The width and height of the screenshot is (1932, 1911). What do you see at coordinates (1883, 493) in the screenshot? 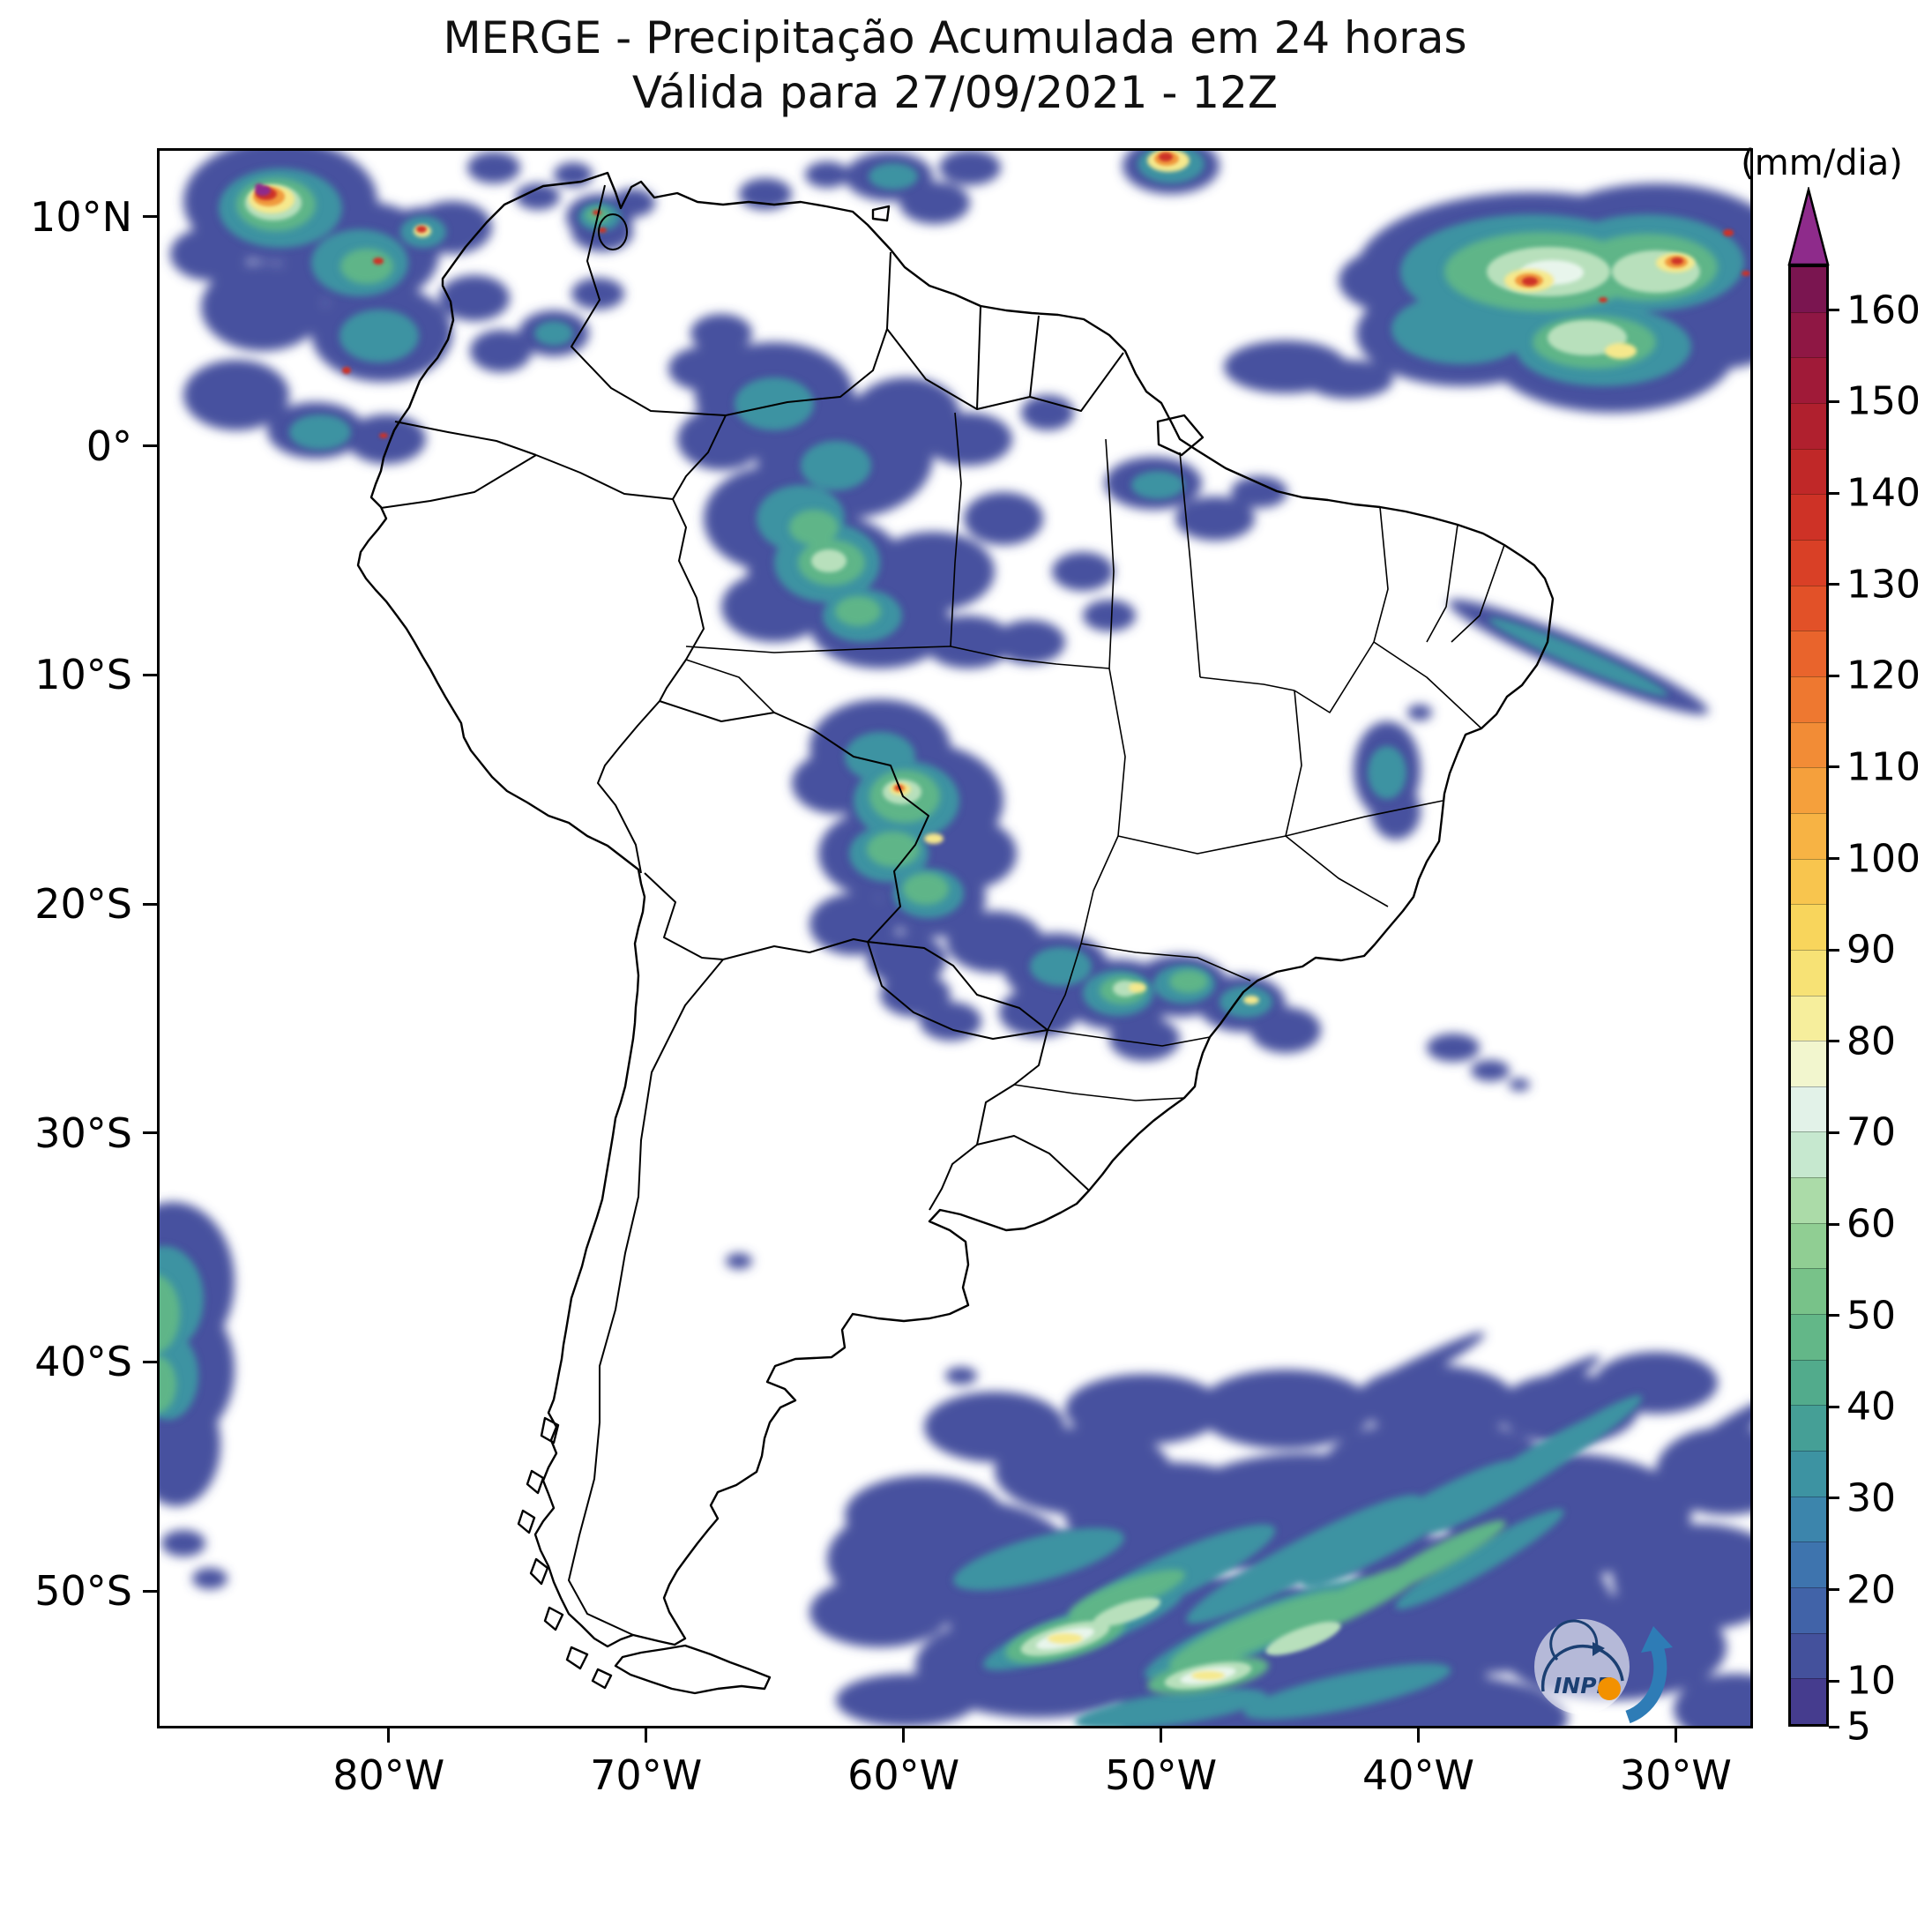
I see `colorbar-tick-label: 140` at bounding box center [1883, 493].